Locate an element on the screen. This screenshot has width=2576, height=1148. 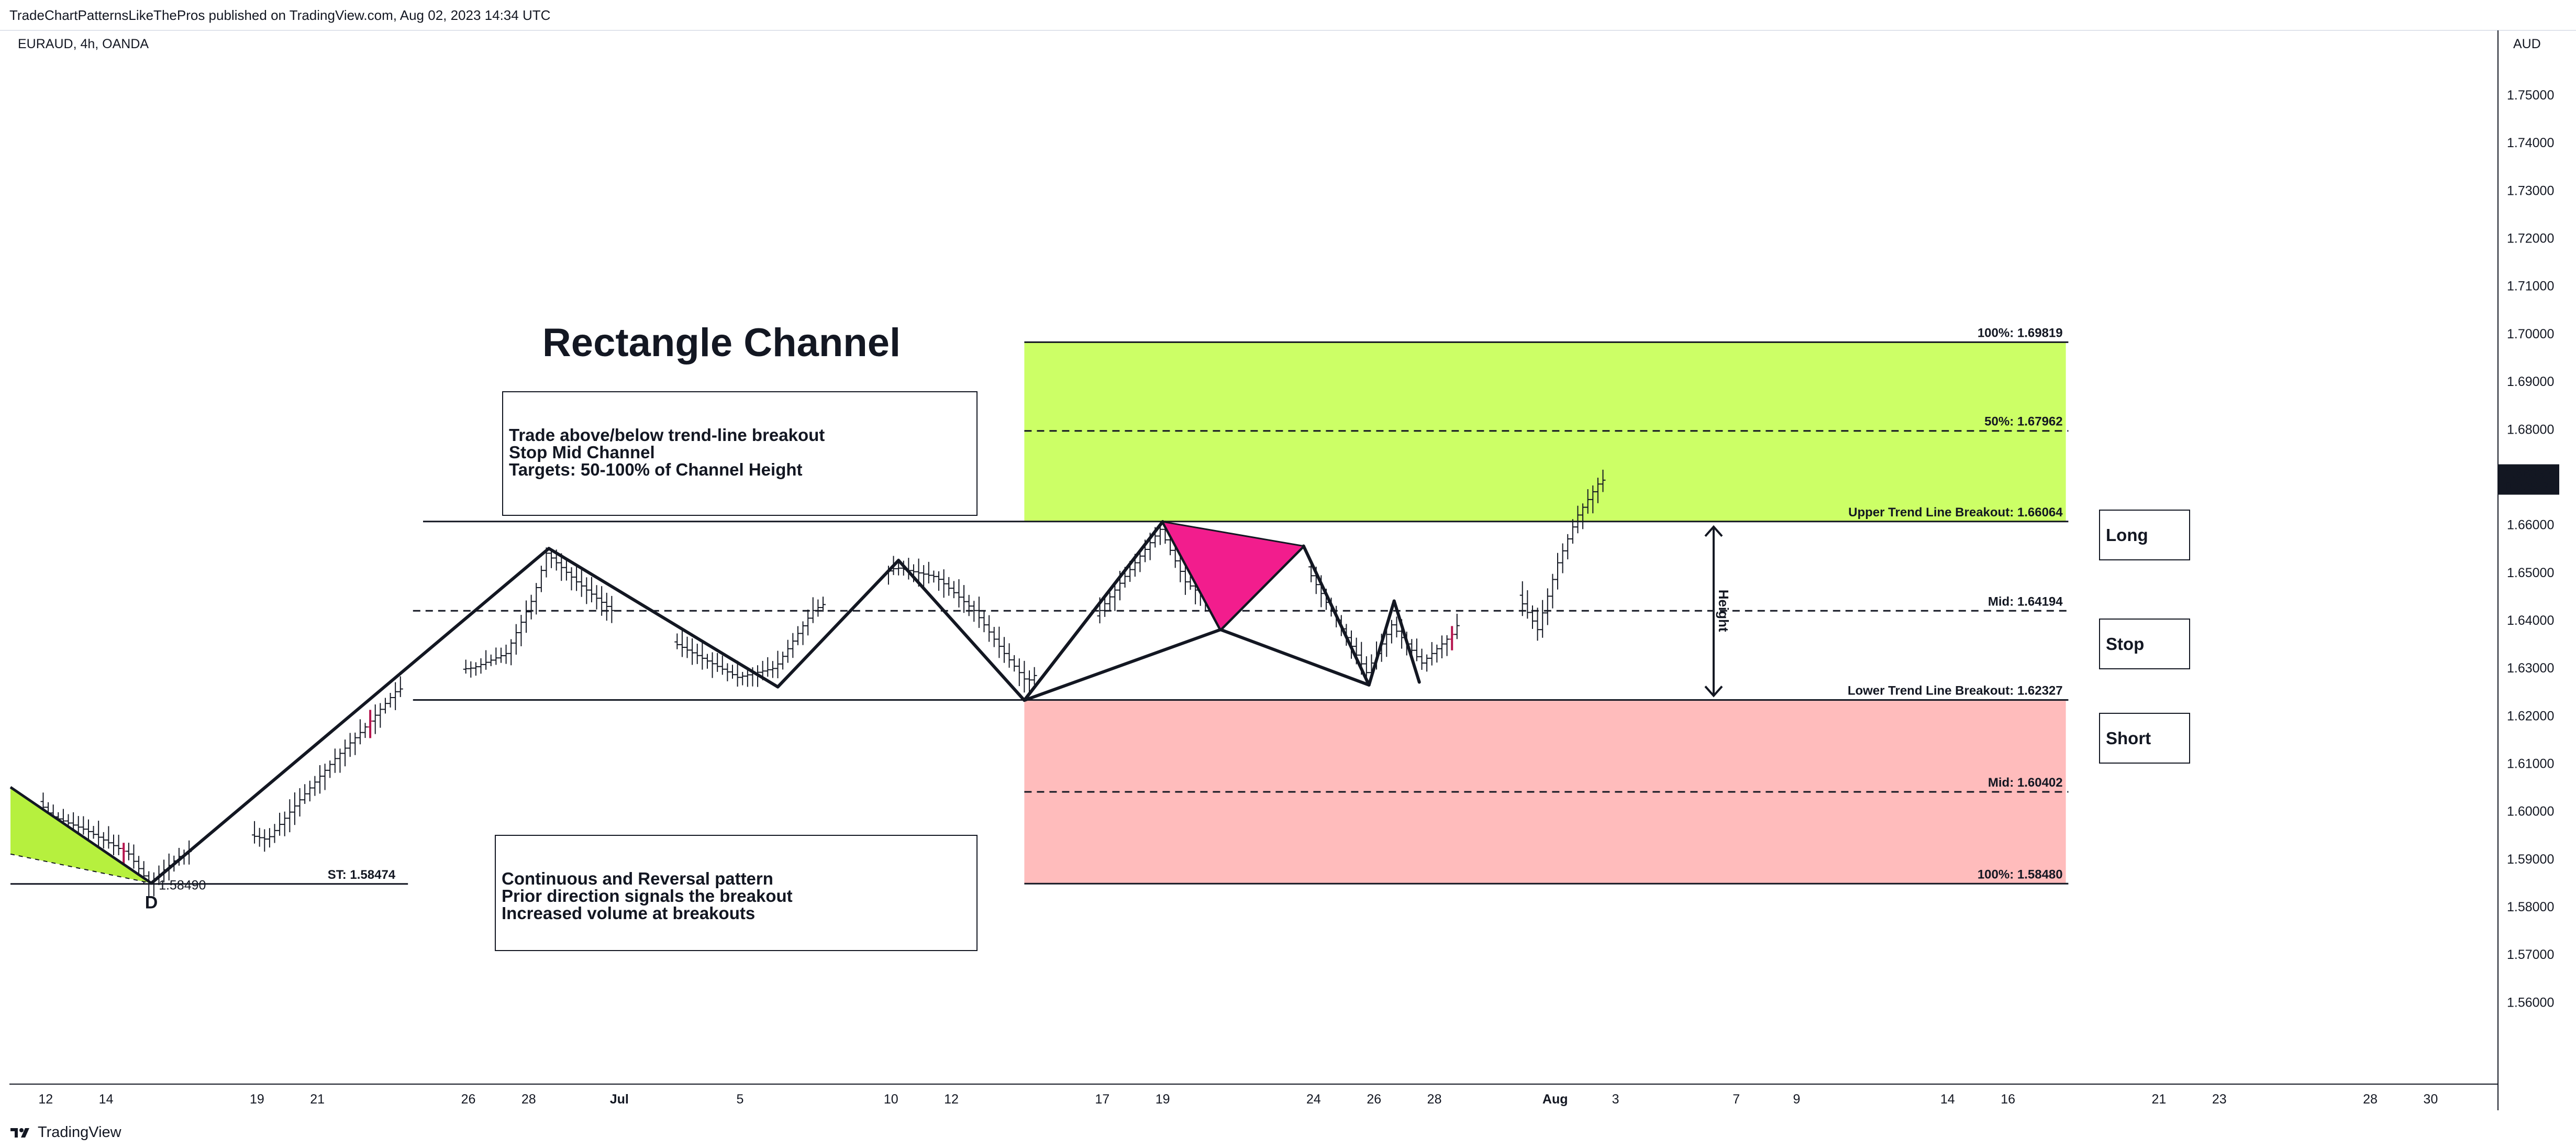
time-tick-label: 19 is located at coordinates (1163, 1100).